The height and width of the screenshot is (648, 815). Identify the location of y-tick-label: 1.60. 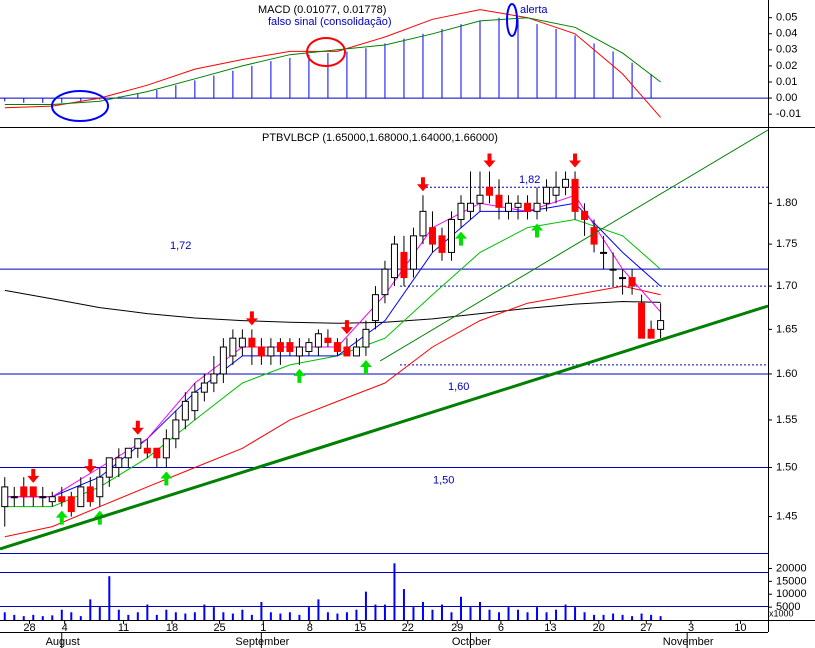
(786, 374).